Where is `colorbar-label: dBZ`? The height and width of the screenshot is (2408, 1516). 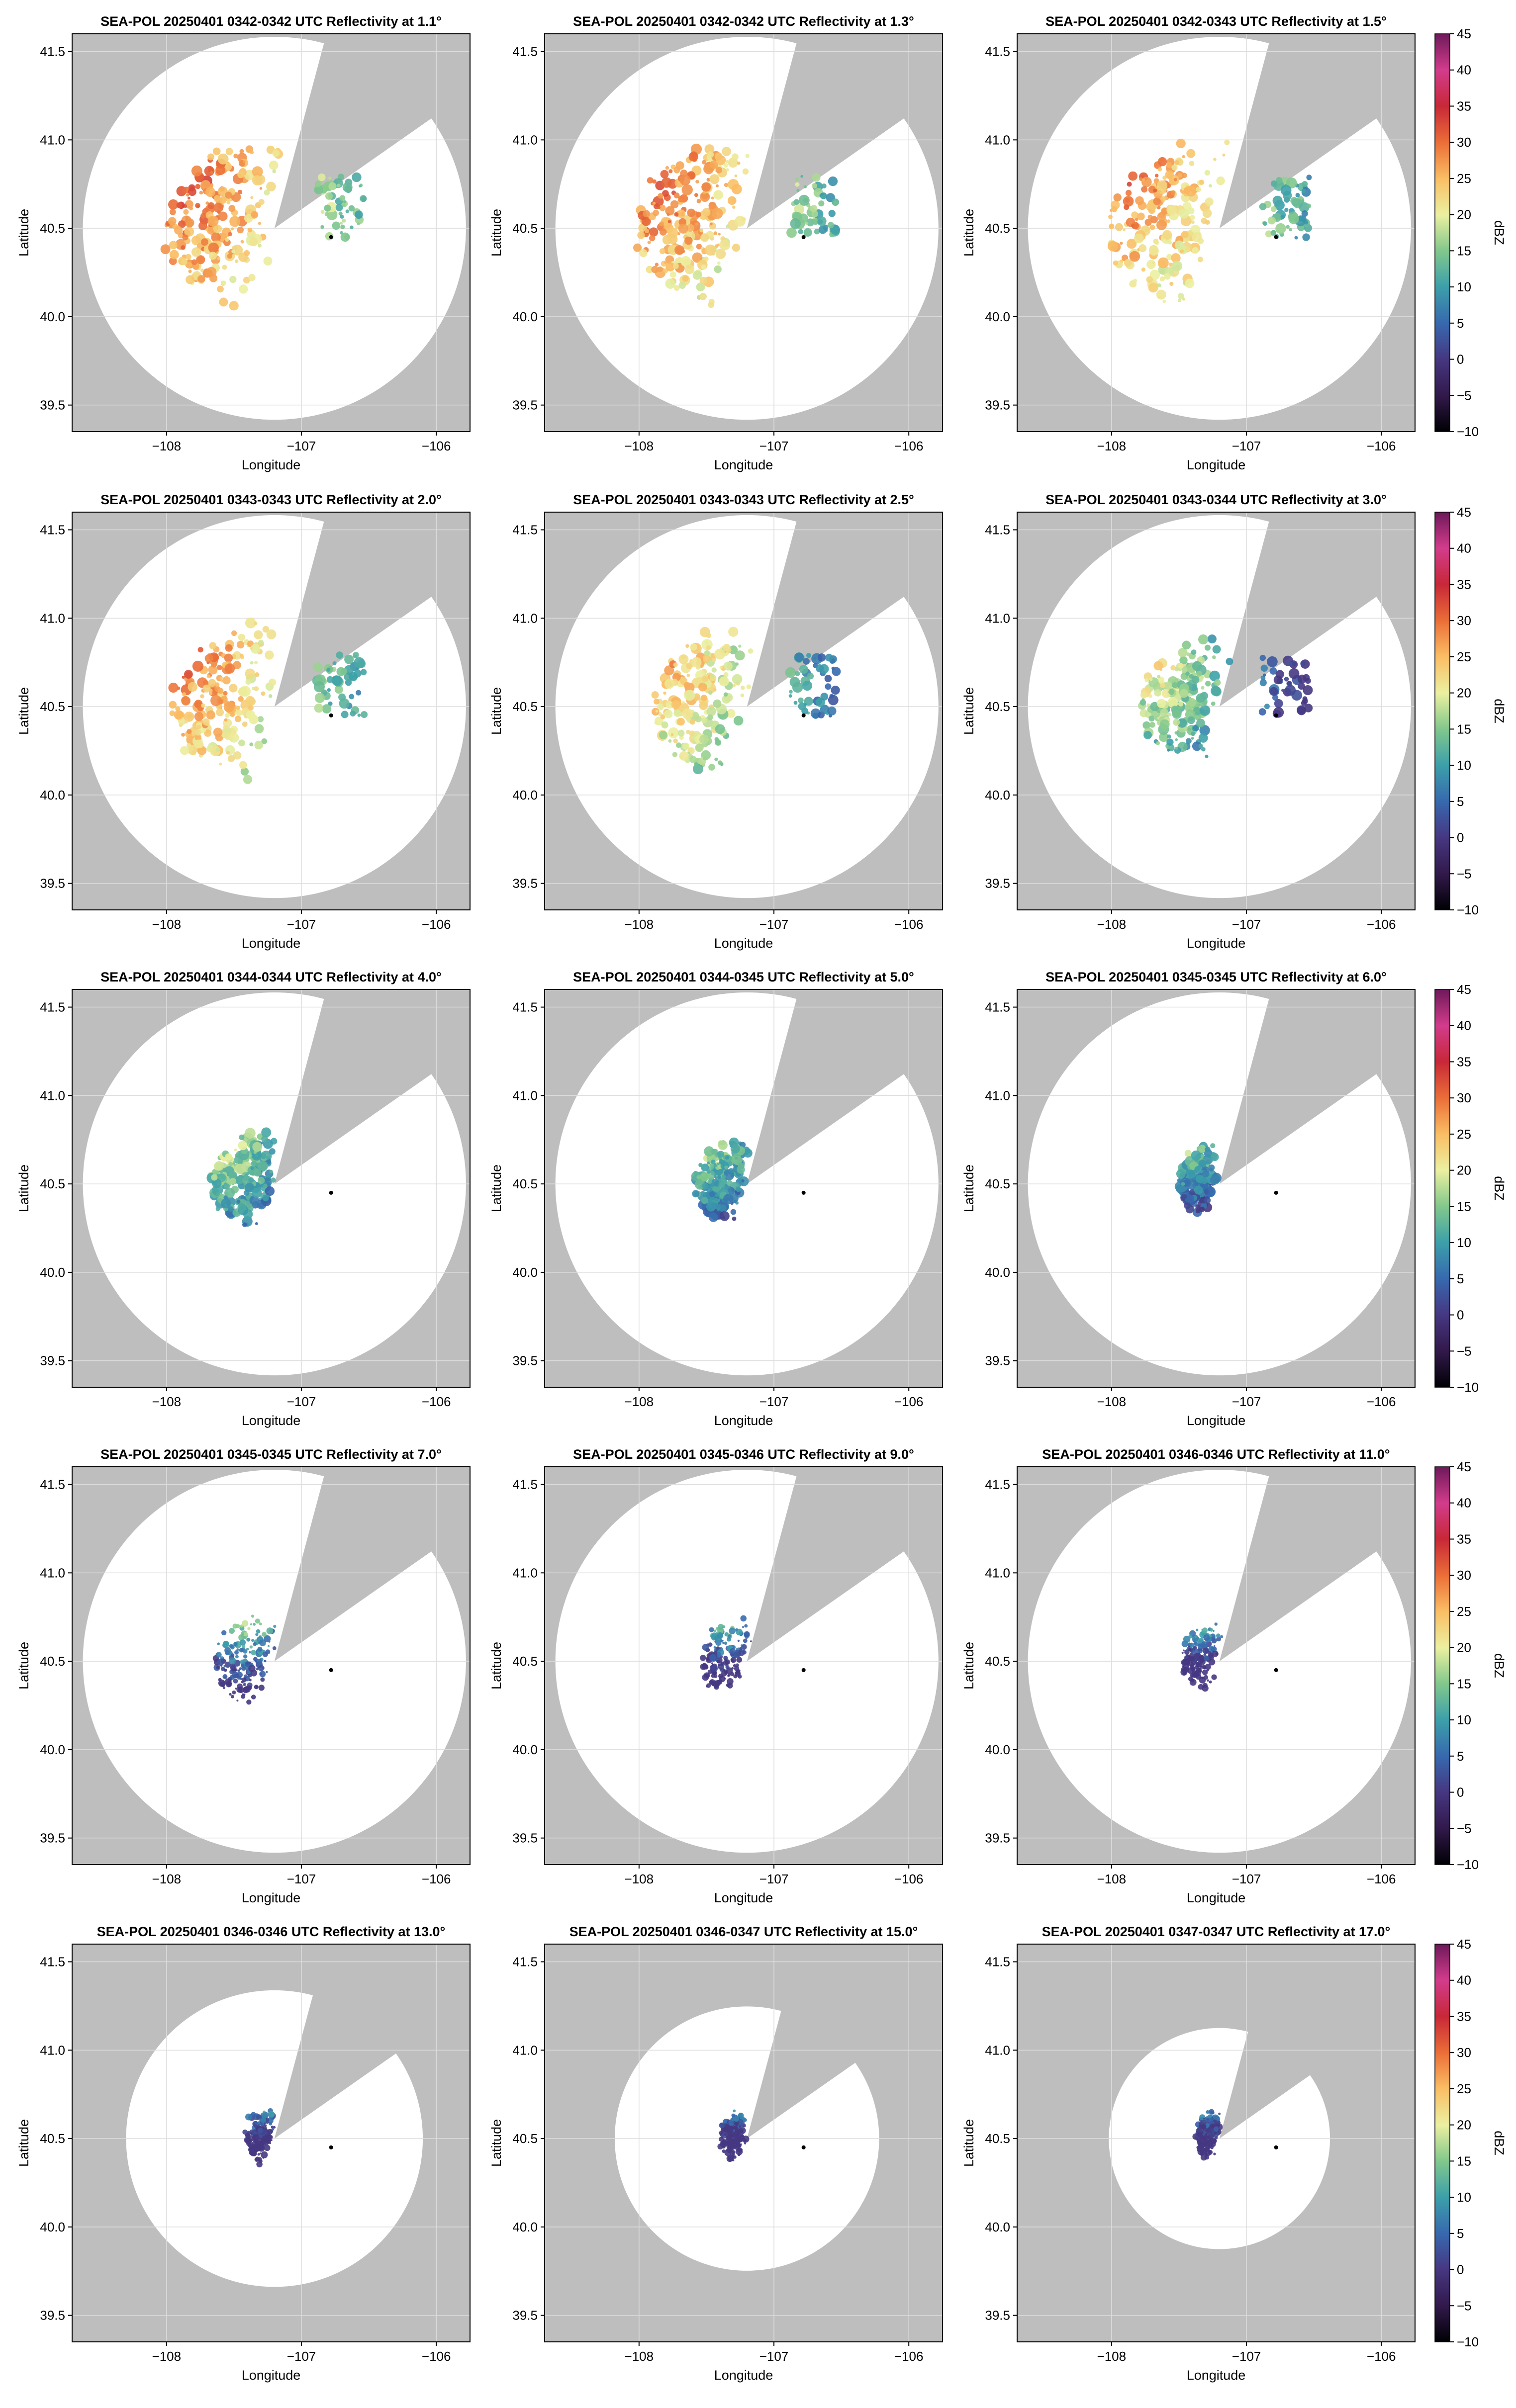
colorbar-label: dBZ is located at coordinates (1499, 2143).